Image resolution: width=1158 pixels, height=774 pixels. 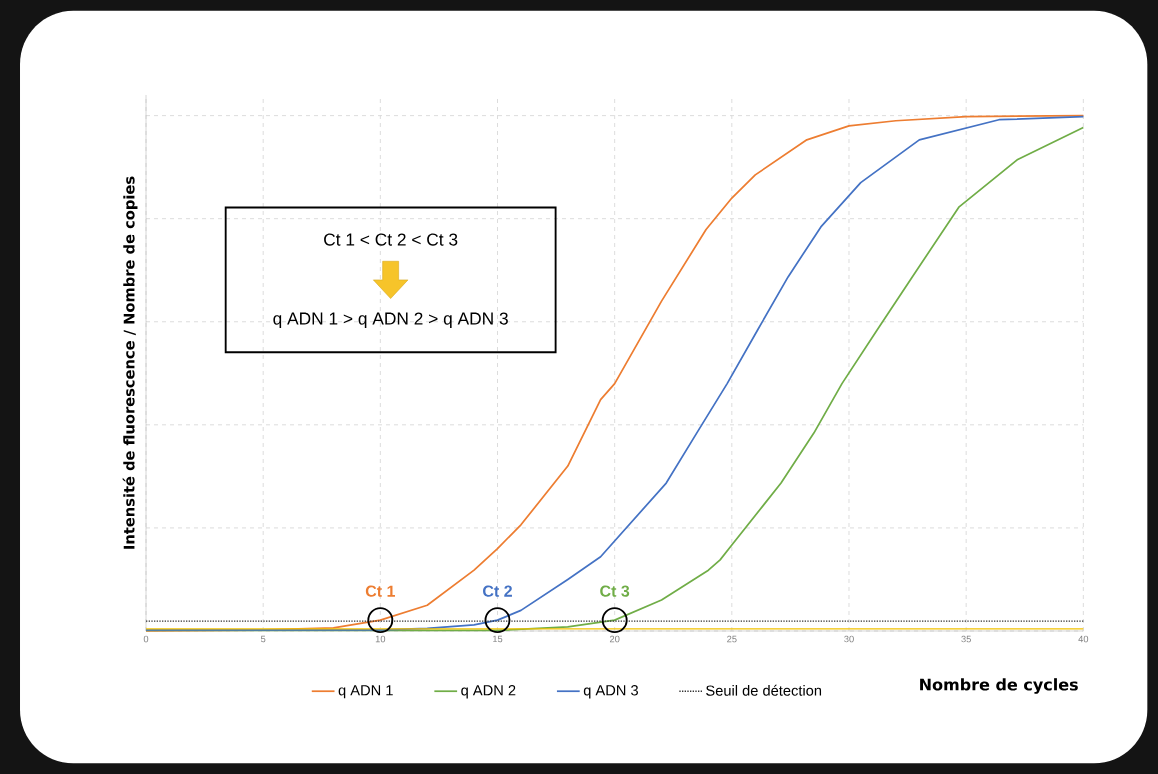 I want to click on legend-label: q ADN 1, so click(x=365, y=692).